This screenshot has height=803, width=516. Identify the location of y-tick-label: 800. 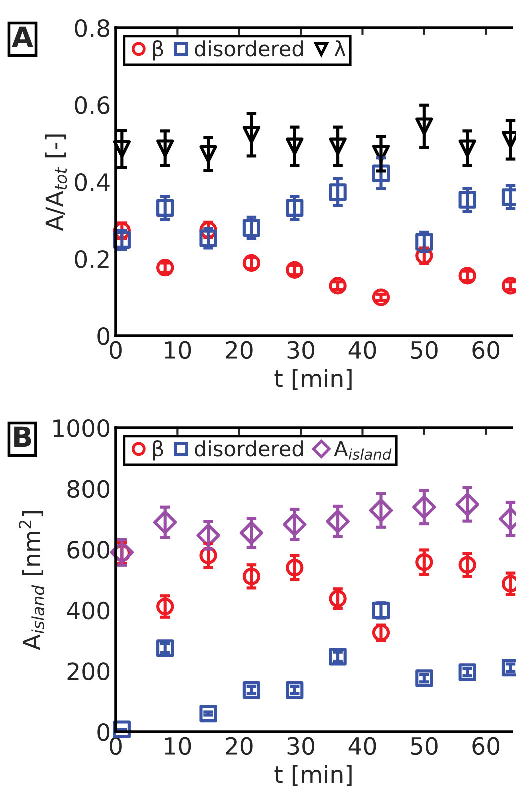
(89, 489).